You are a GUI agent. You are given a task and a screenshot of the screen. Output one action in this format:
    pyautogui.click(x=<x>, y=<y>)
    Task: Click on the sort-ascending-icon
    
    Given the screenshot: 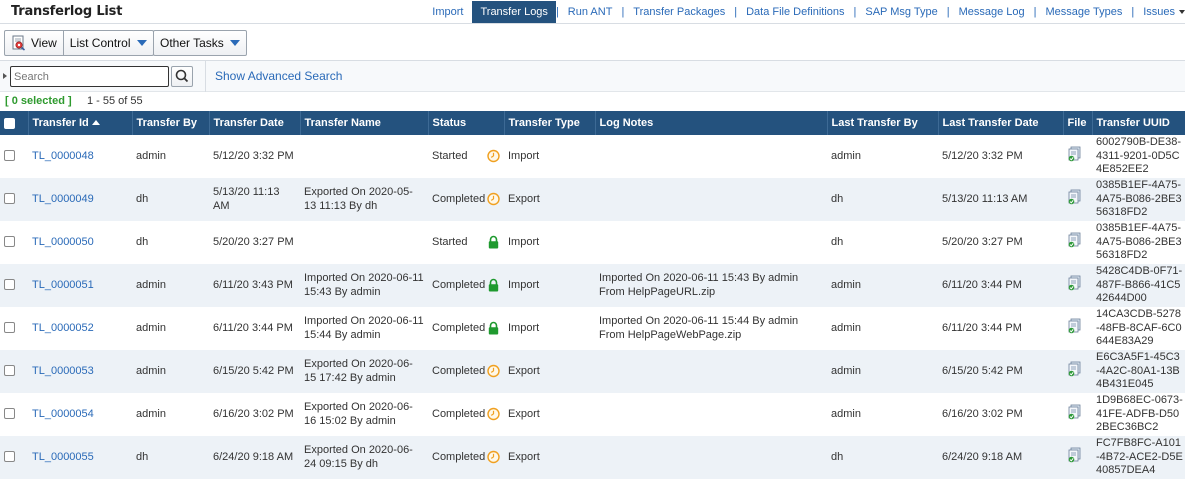 What is the action you would take?
    pyautogui.click(x=95, y=122)
    